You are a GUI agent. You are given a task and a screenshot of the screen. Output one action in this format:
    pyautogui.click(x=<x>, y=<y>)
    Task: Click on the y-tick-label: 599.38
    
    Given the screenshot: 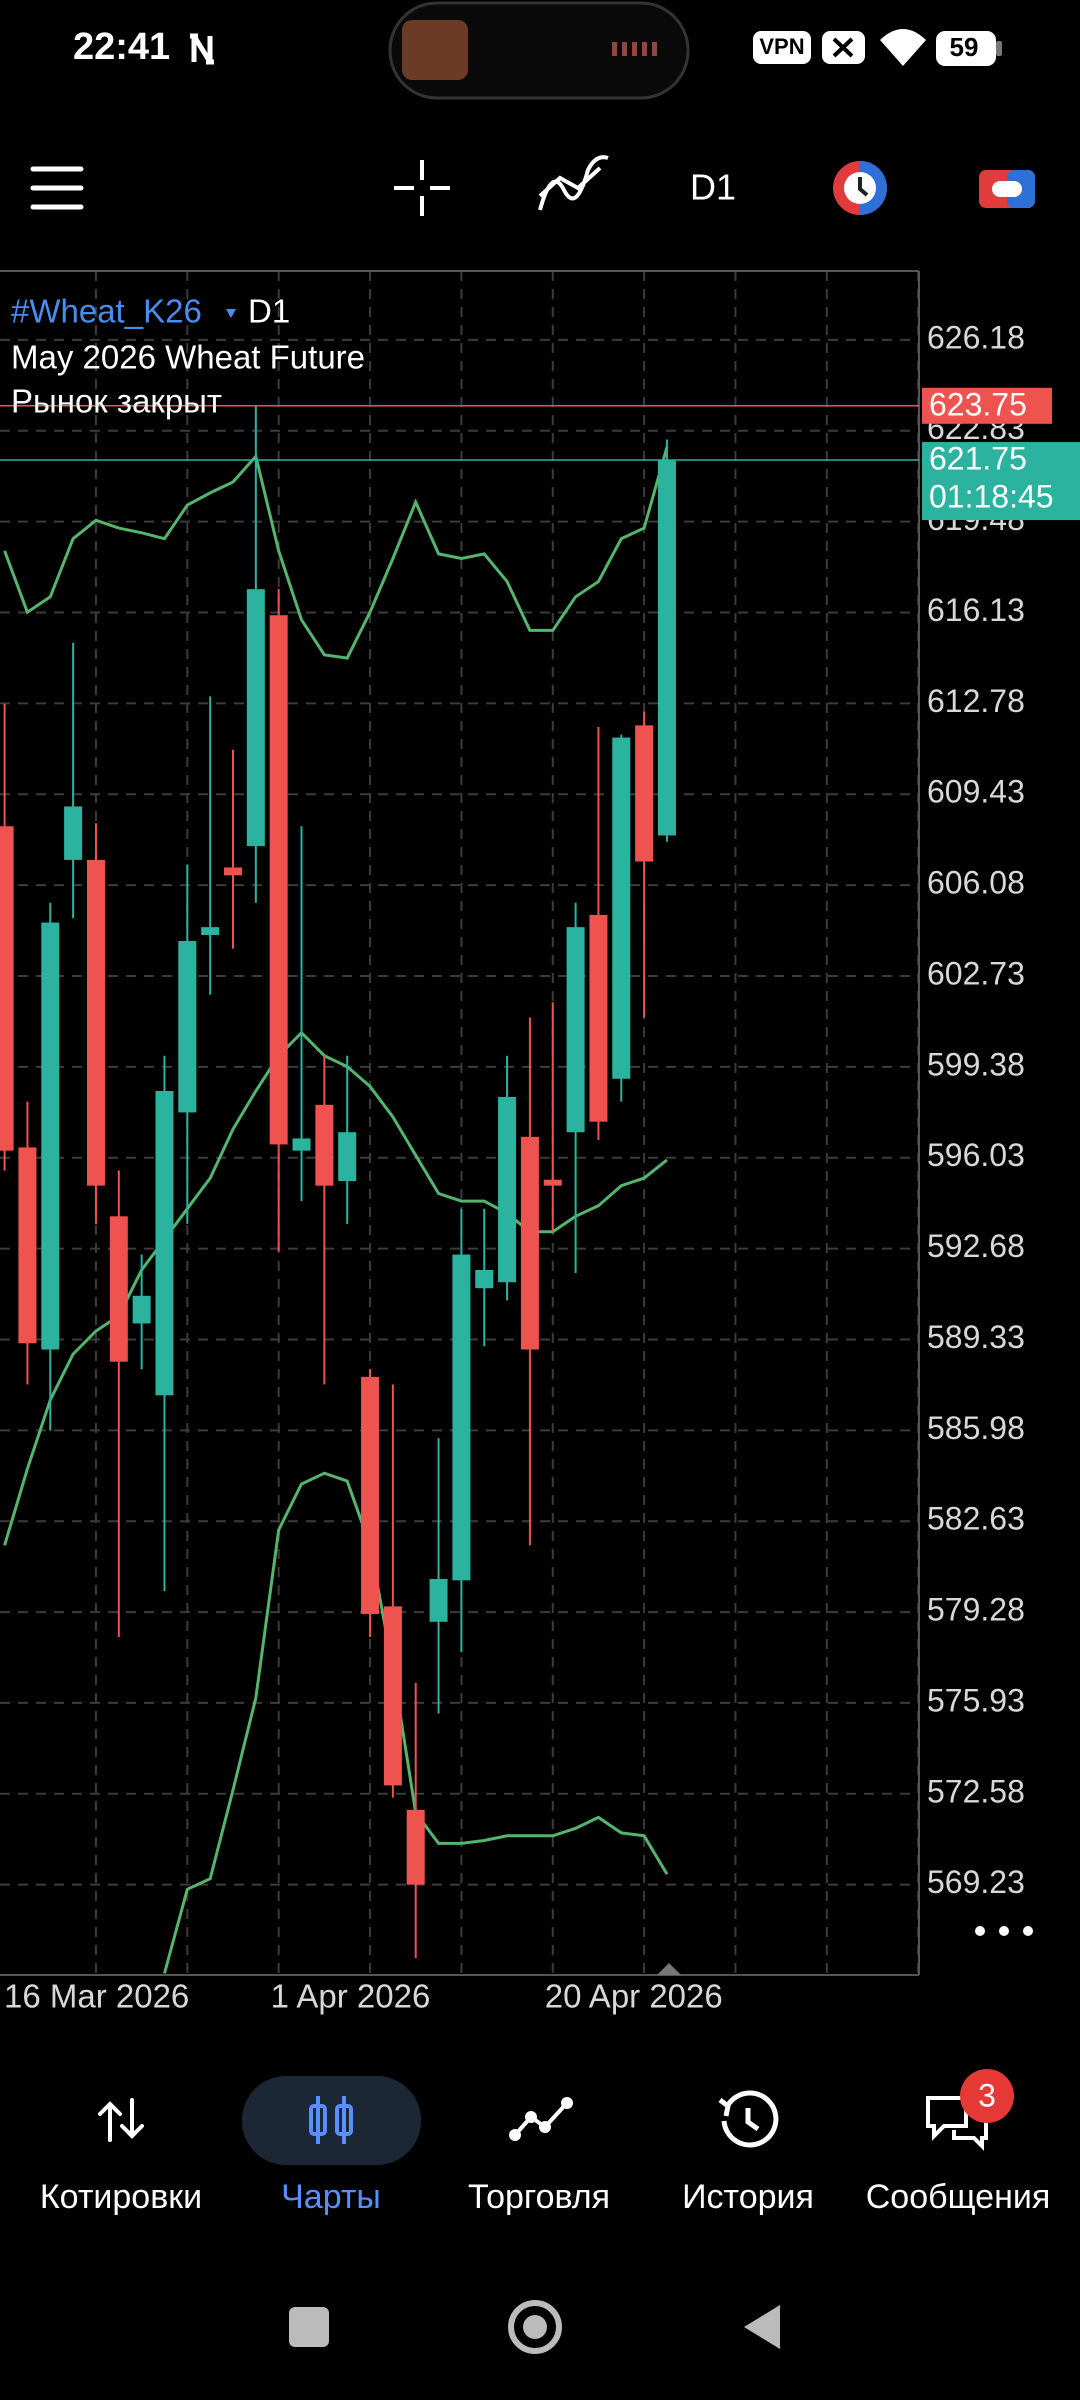 What is the action you would take?
    pyautogui.click(x=976, y=1064)
    